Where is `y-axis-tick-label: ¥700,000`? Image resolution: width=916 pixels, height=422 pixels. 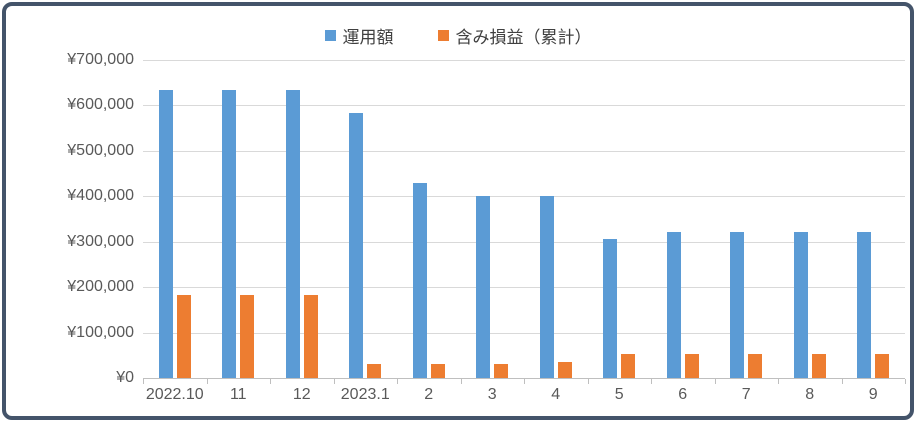
y-axis-tick-label: ¥700,000 is located at coordinates (100, 59).